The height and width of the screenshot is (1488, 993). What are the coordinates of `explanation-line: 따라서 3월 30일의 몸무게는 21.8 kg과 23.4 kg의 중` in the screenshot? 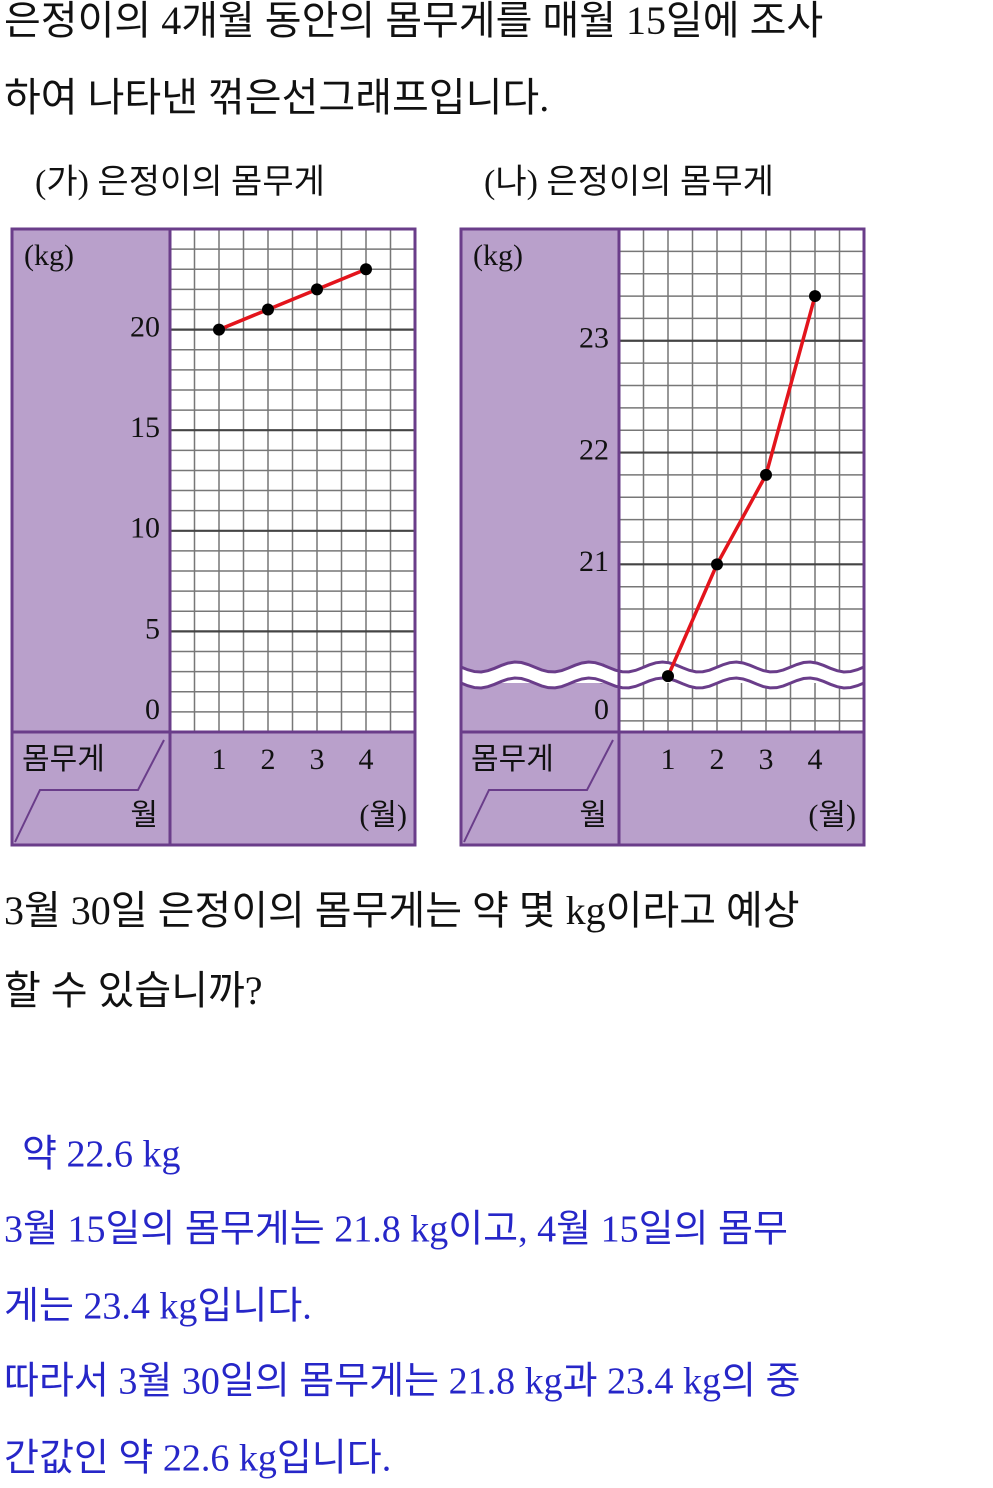 It's located at (402, 1382).